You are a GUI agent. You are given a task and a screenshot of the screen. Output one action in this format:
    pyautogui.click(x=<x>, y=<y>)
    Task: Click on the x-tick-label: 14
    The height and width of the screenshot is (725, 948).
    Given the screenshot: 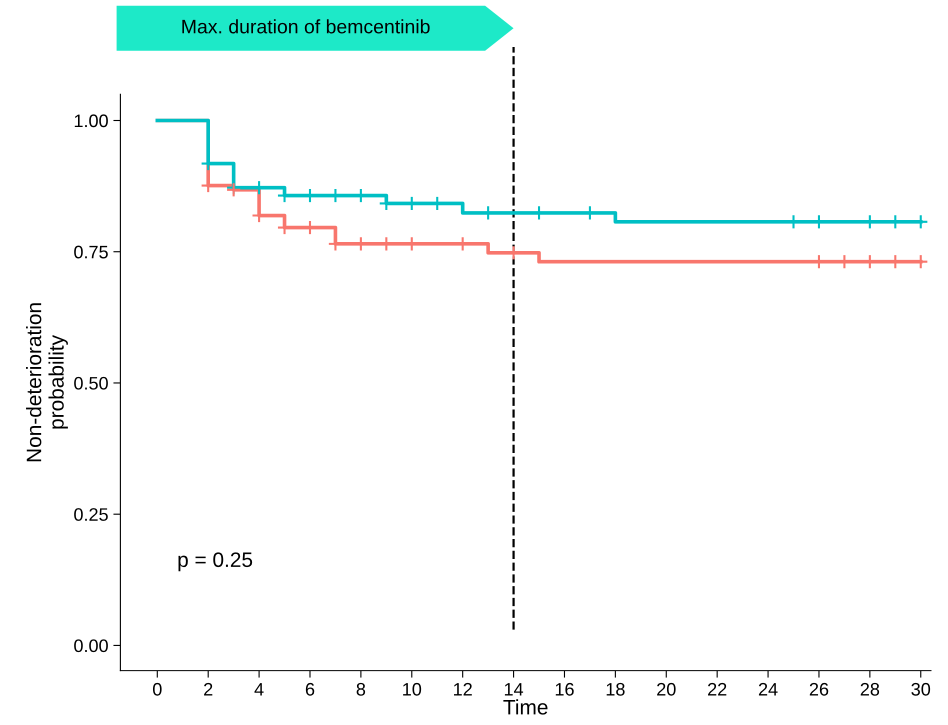 What is the action you would take?
    pyautogui.click(x=514, y=689)
    